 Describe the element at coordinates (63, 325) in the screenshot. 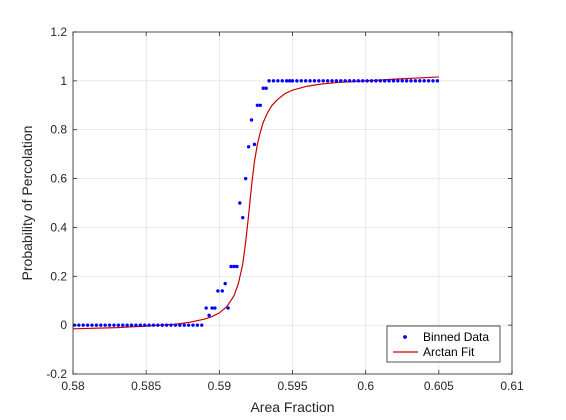

I see `y-tick-label: 0` at that location.